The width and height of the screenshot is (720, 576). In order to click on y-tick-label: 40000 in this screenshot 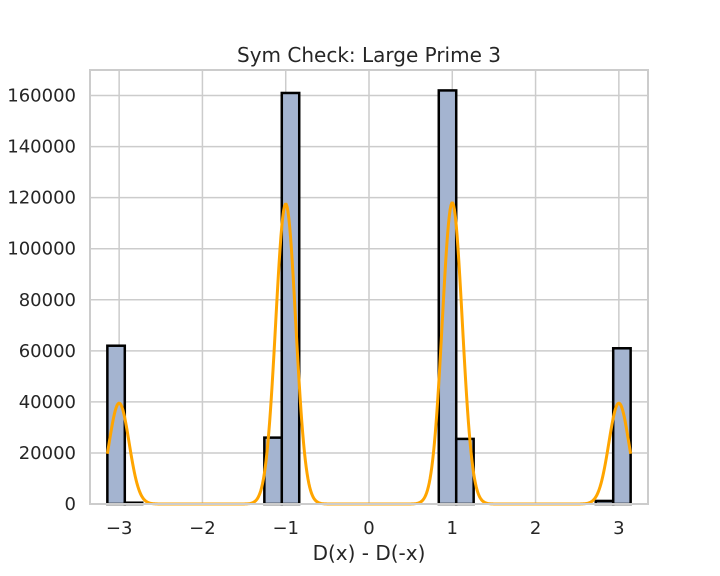, I will do `click(47, 402)`.